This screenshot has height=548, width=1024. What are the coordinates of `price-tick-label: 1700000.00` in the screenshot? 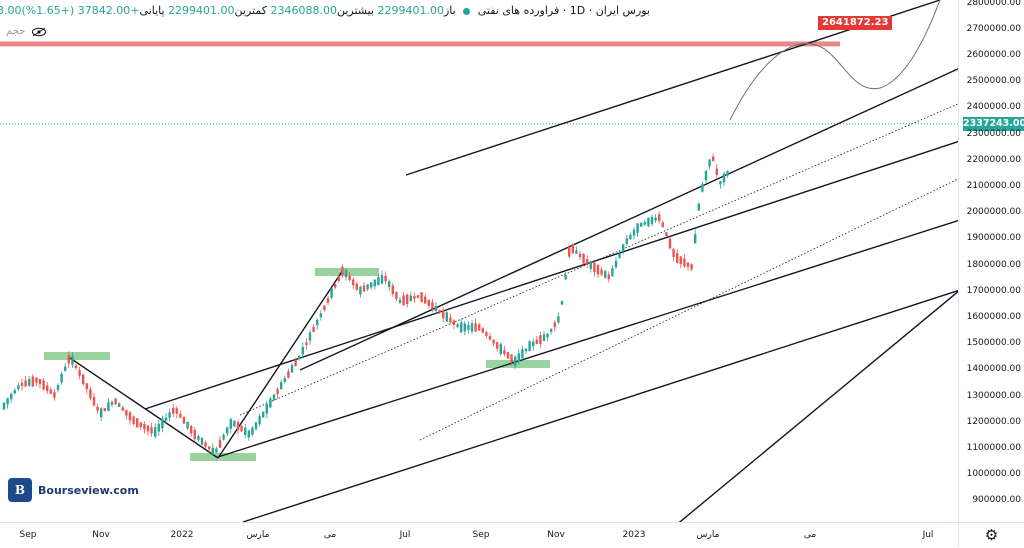 It's located at (993, 290).